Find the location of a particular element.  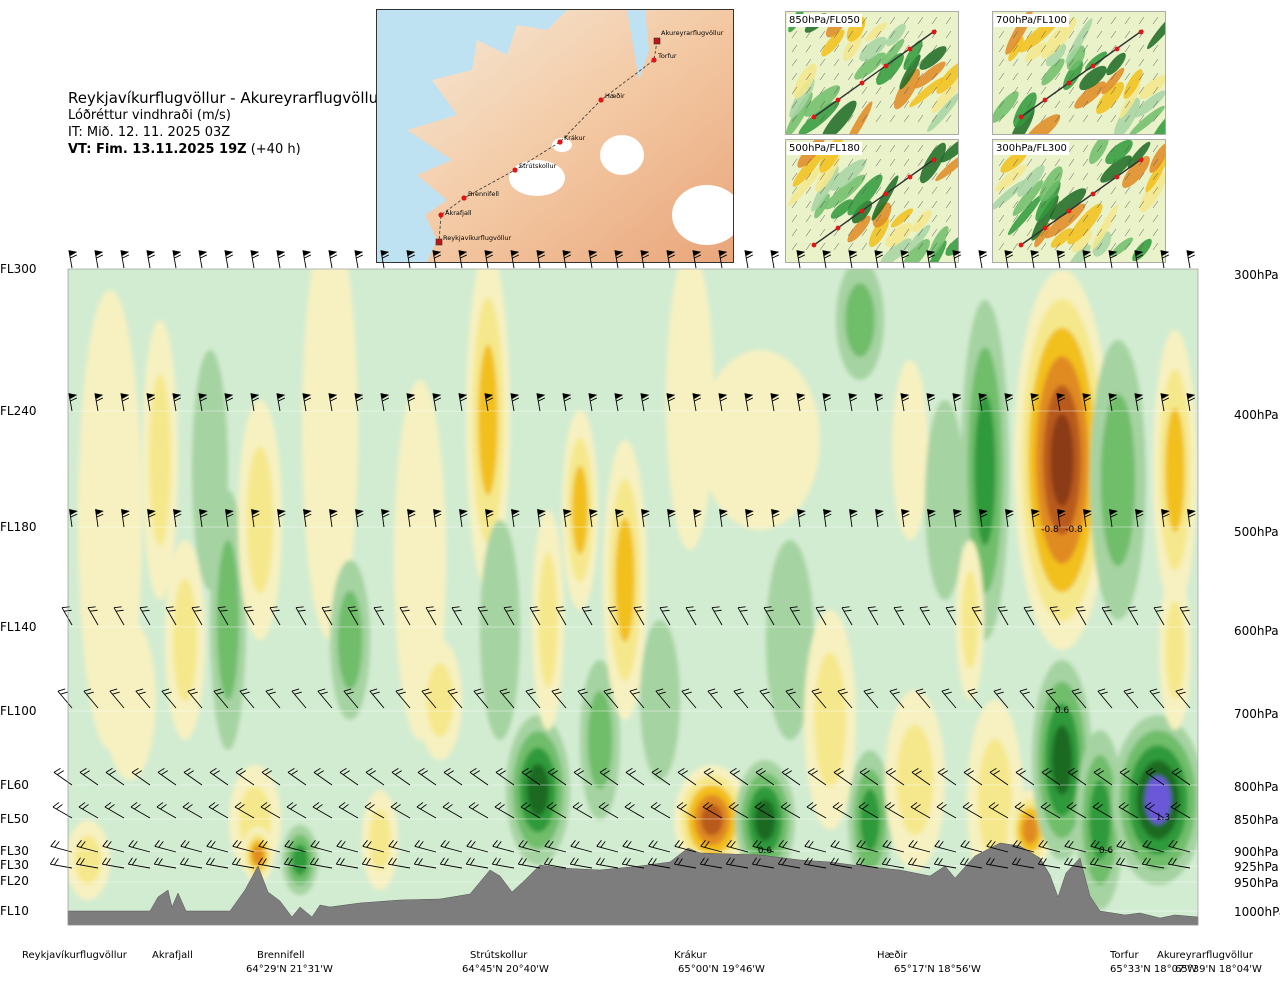

y-tick-left: FL20 is located at coordinates (14, 881).